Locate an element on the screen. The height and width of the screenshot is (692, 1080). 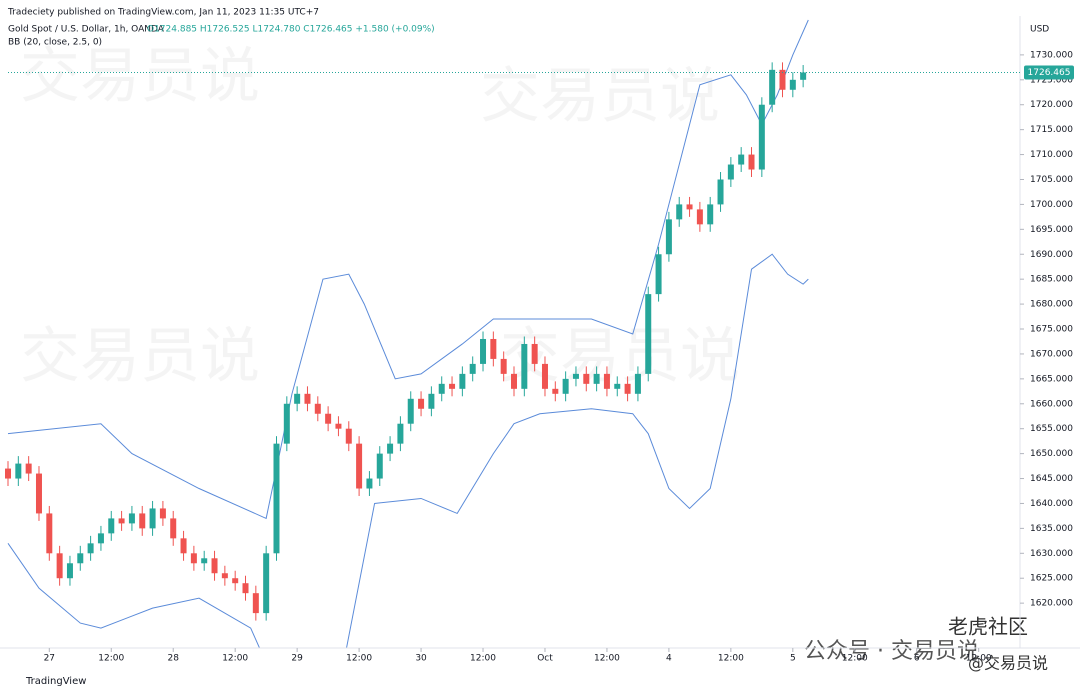
y-tick-label: 1655.000 is located at coordinates (1051, 429).